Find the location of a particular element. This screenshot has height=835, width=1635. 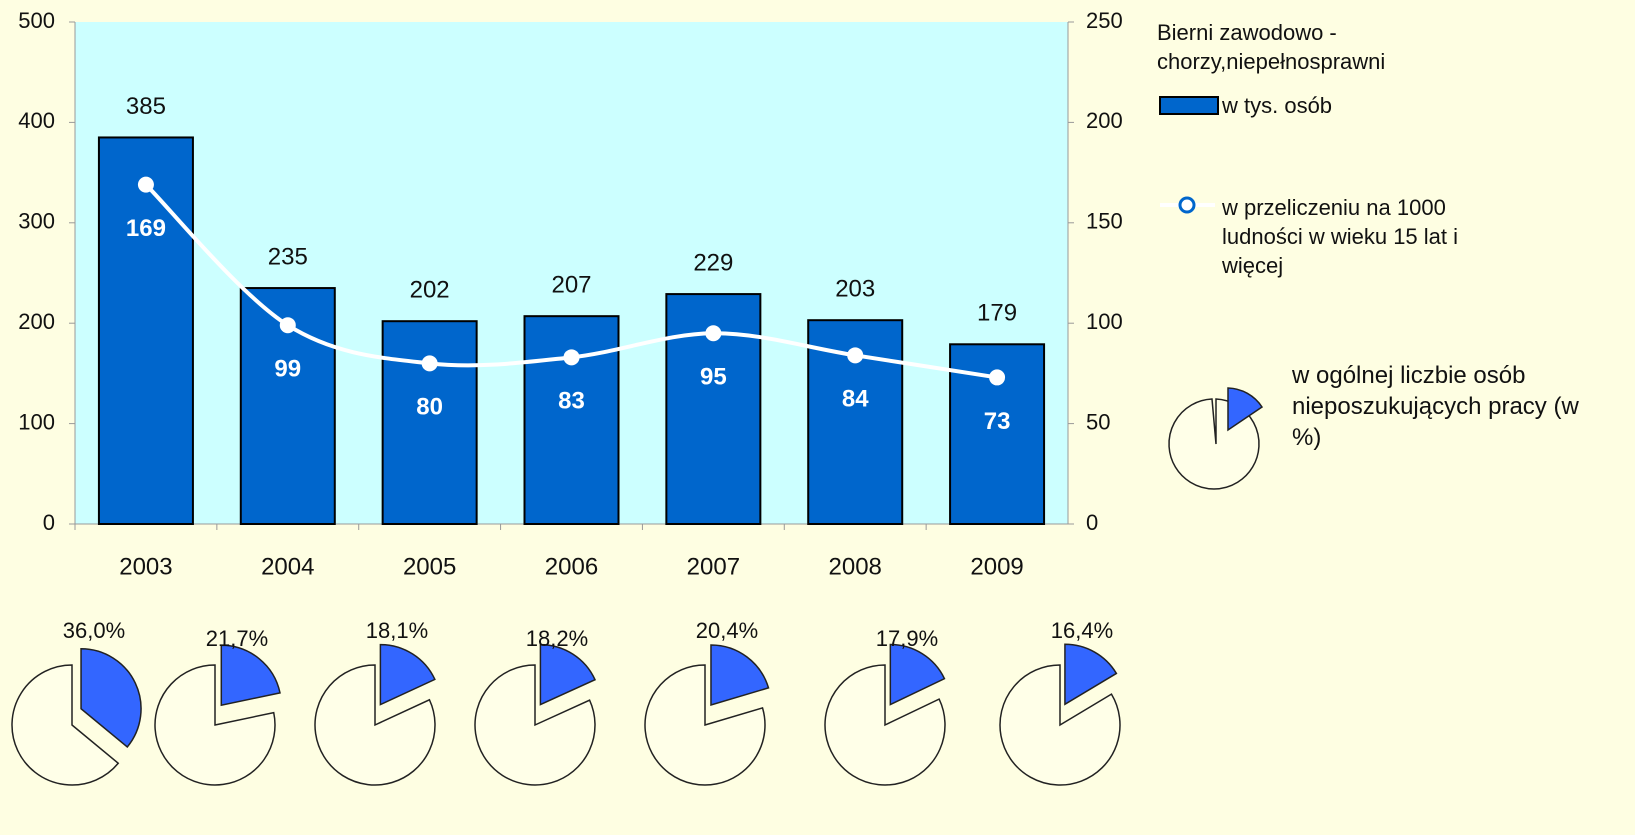

legend-pie is located at coordinates (1216, 438).